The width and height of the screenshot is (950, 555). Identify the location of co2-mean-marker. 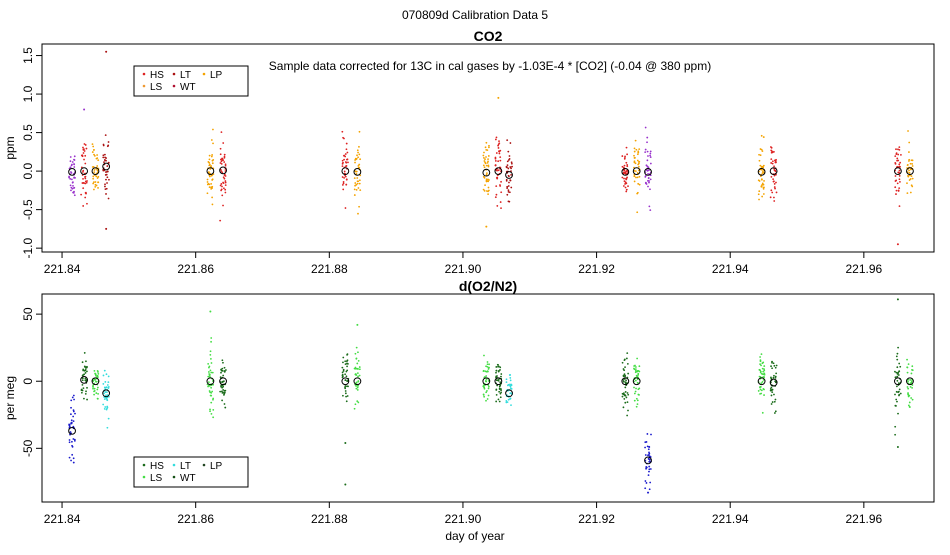
(84, 171).